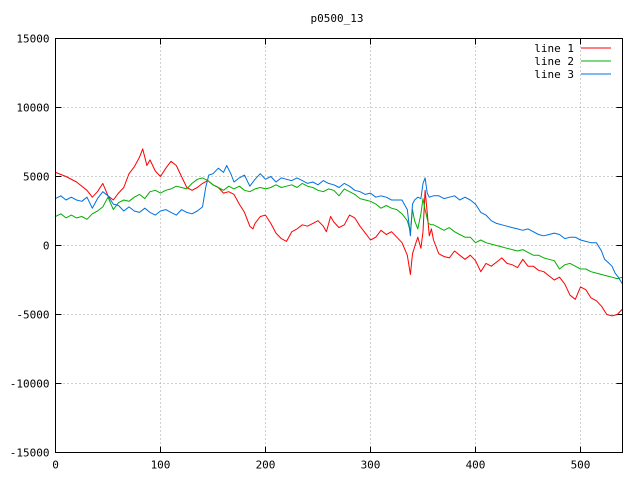  Describe the element at coordinates (55, 465) in the screenshot. I see `x-tick-label: 0` at that location.